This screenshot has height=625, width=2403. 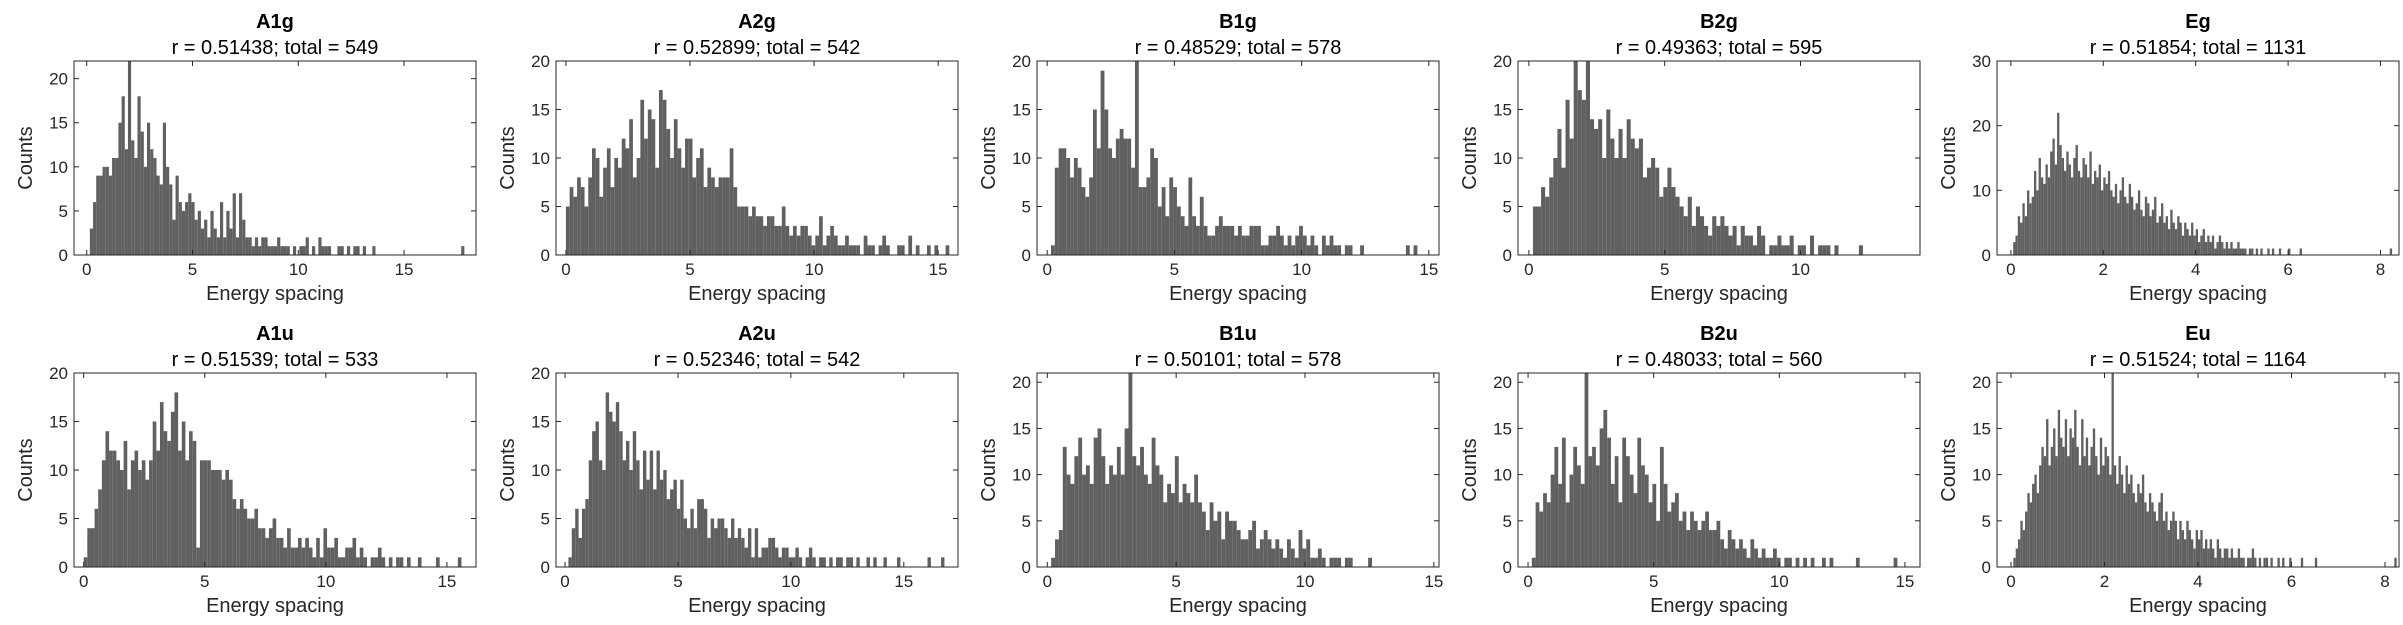 What do you see at coordinates (1719, 48) in the screenshot?
I see `panel-subtitle: r = 0.49363; total = 595` at bounding box center [1719, 48].